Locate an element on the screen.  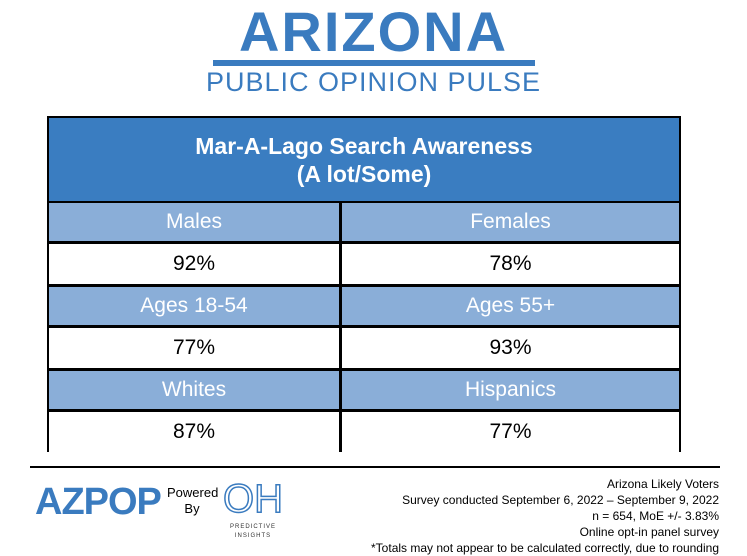
group-label-ages-18-54: Ages 18-54 is located at coordinates (194, 306).